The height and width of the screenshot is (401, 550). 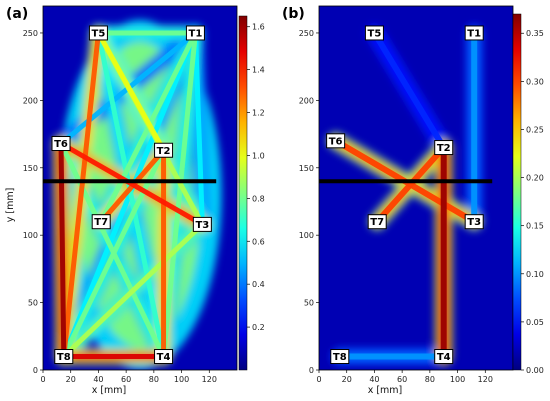 I want to click on colorbar-tick-label: 1.2, so click(x=258, y=113).